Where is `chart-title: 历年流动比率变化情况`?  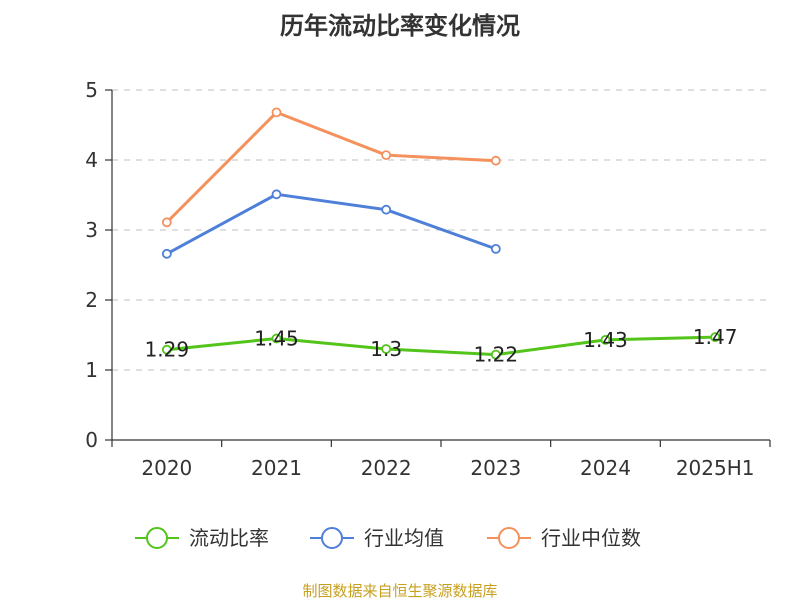 chart-title: 历年流动比率变化情况 is located at coordinates (400, 26).